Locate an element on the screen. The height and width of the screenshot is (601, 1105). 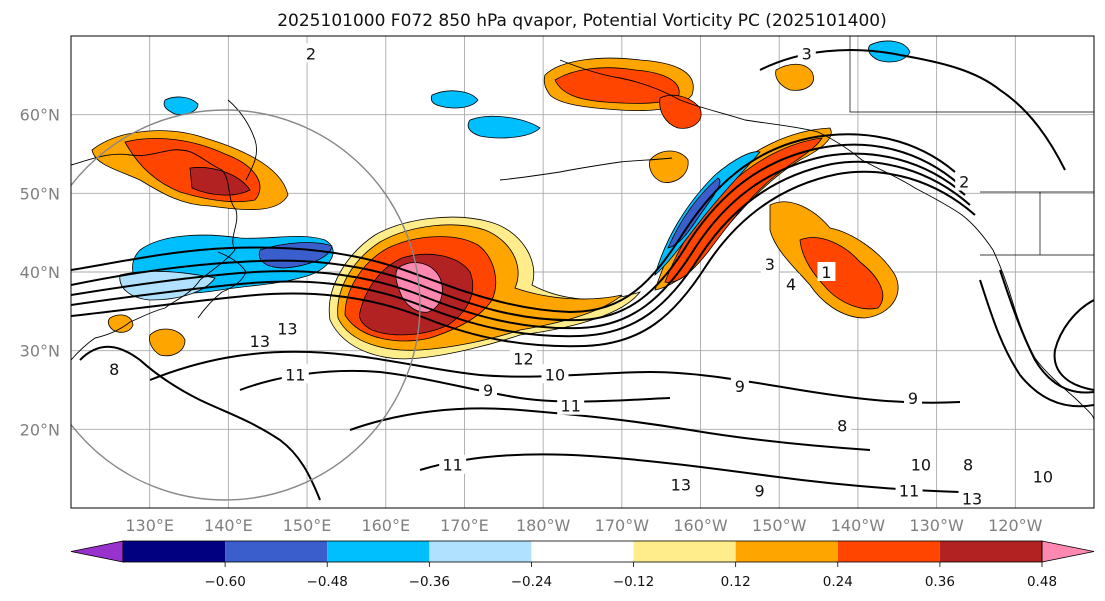
latitude-axis: 20°N 30°N 40°N 50°N 60°N is located at coordinates (40, 273).